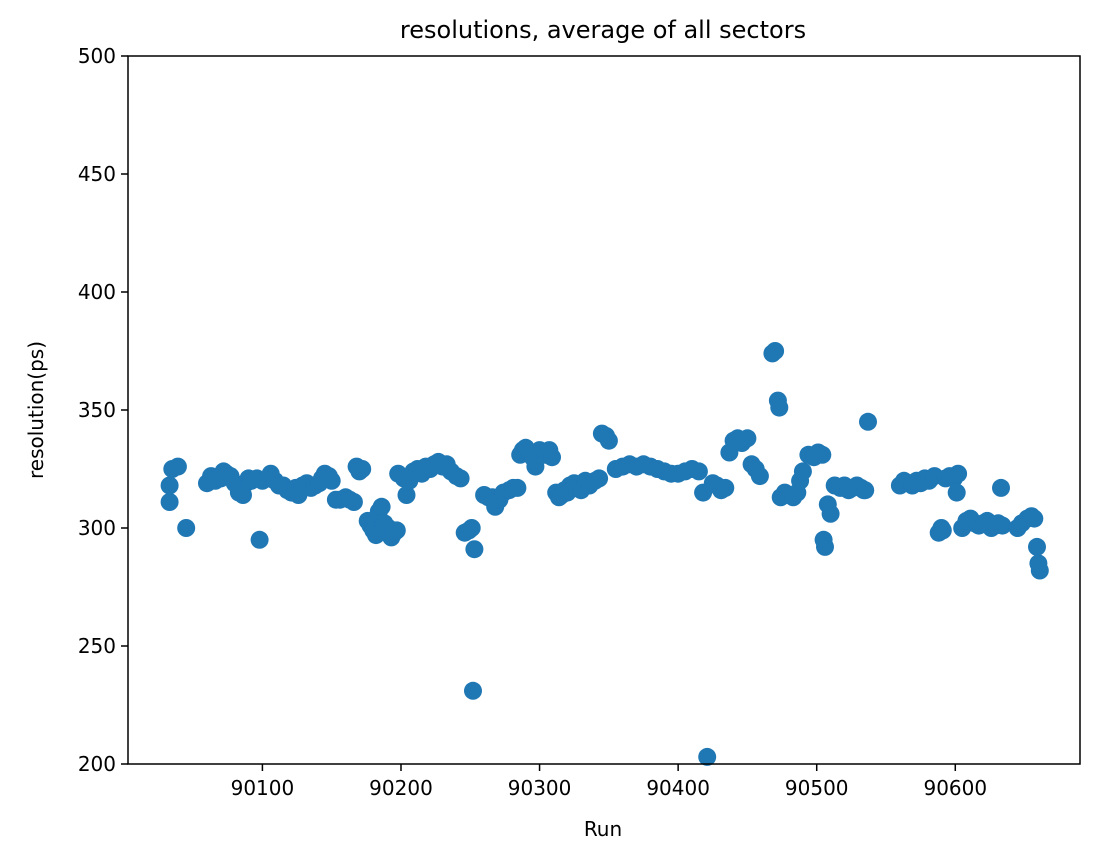  I want to click on x-tick-label: 90300, so click(540, 788).